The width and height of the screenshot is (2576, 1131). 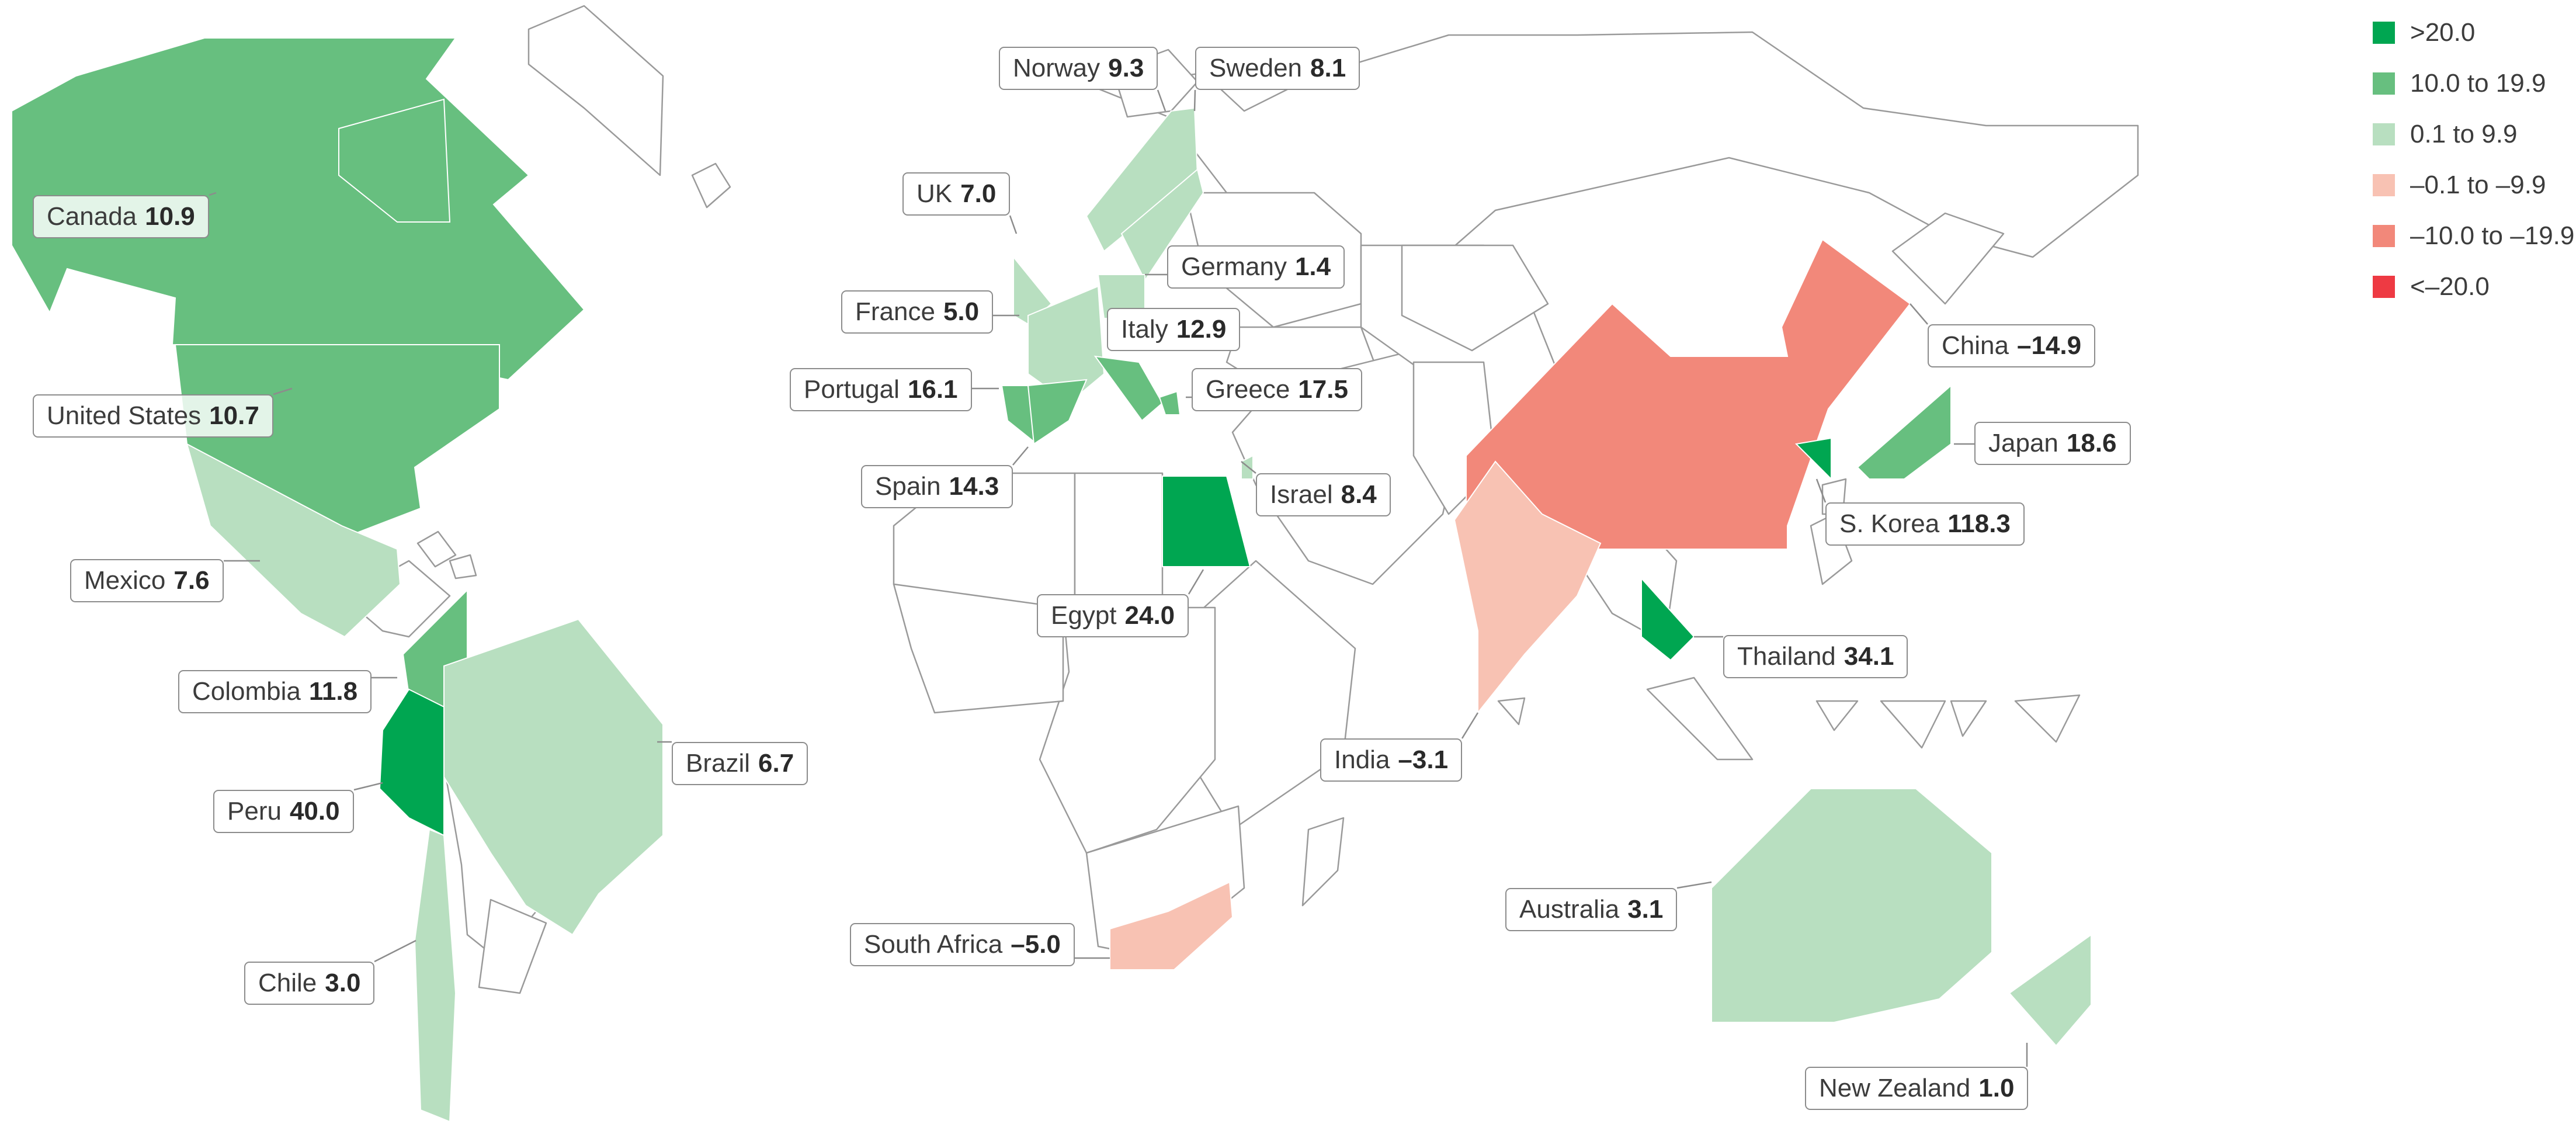 What do you see at coordinates (343, 983) in the screenshot?
I see `country-value: 3.0` at bounding box center [343, 983].